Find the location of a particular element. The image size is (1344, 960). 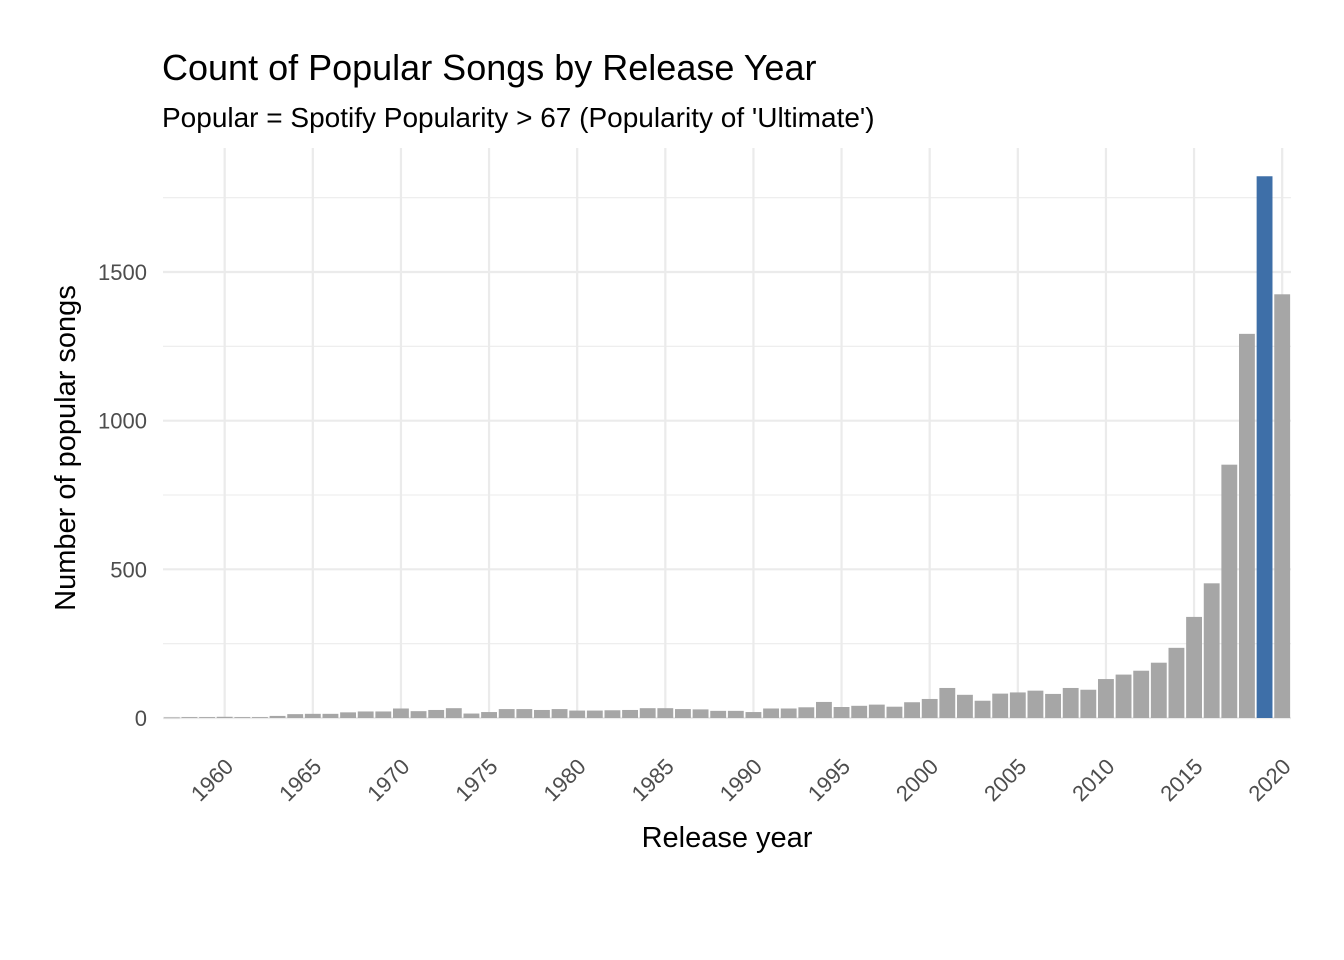

bar-1983 is located at coordinates (630, 713).